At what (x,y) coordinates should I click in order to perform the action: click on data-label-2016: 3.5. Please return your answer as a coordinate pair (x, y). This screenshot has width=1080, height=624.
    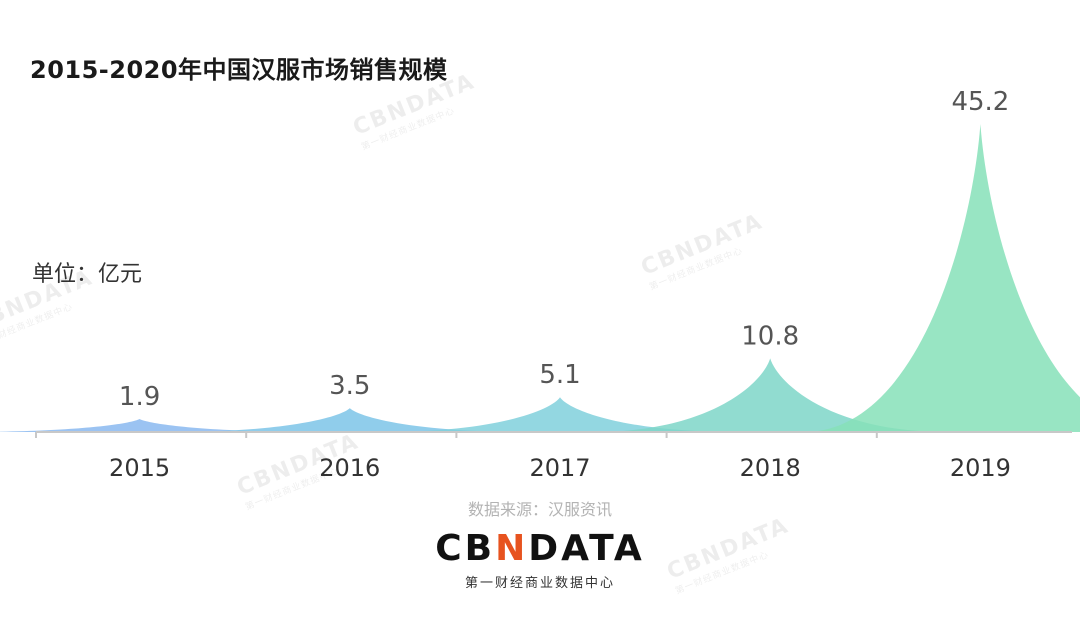
    Looking at the image, I should click on (349, 386).